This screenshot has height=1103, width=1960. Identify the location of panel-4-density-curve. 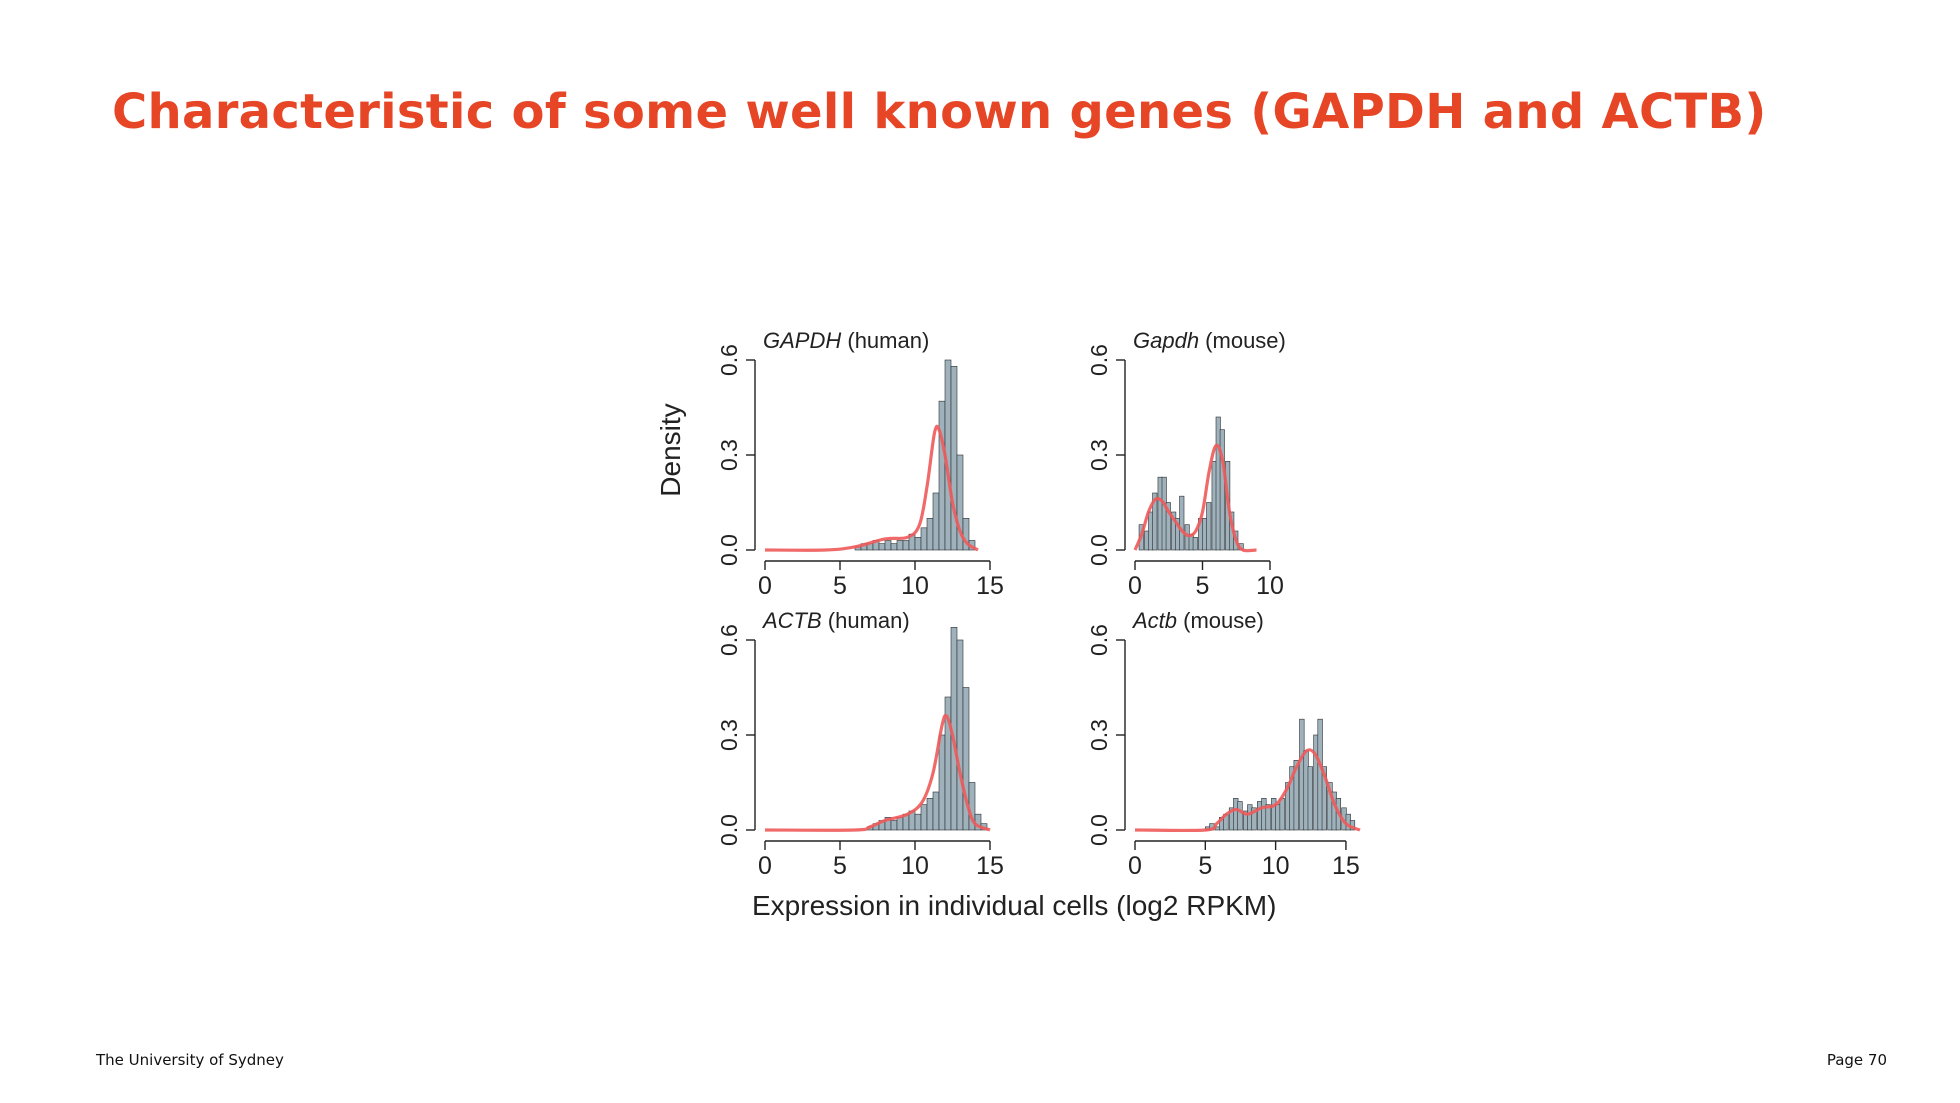
(1247, 790).